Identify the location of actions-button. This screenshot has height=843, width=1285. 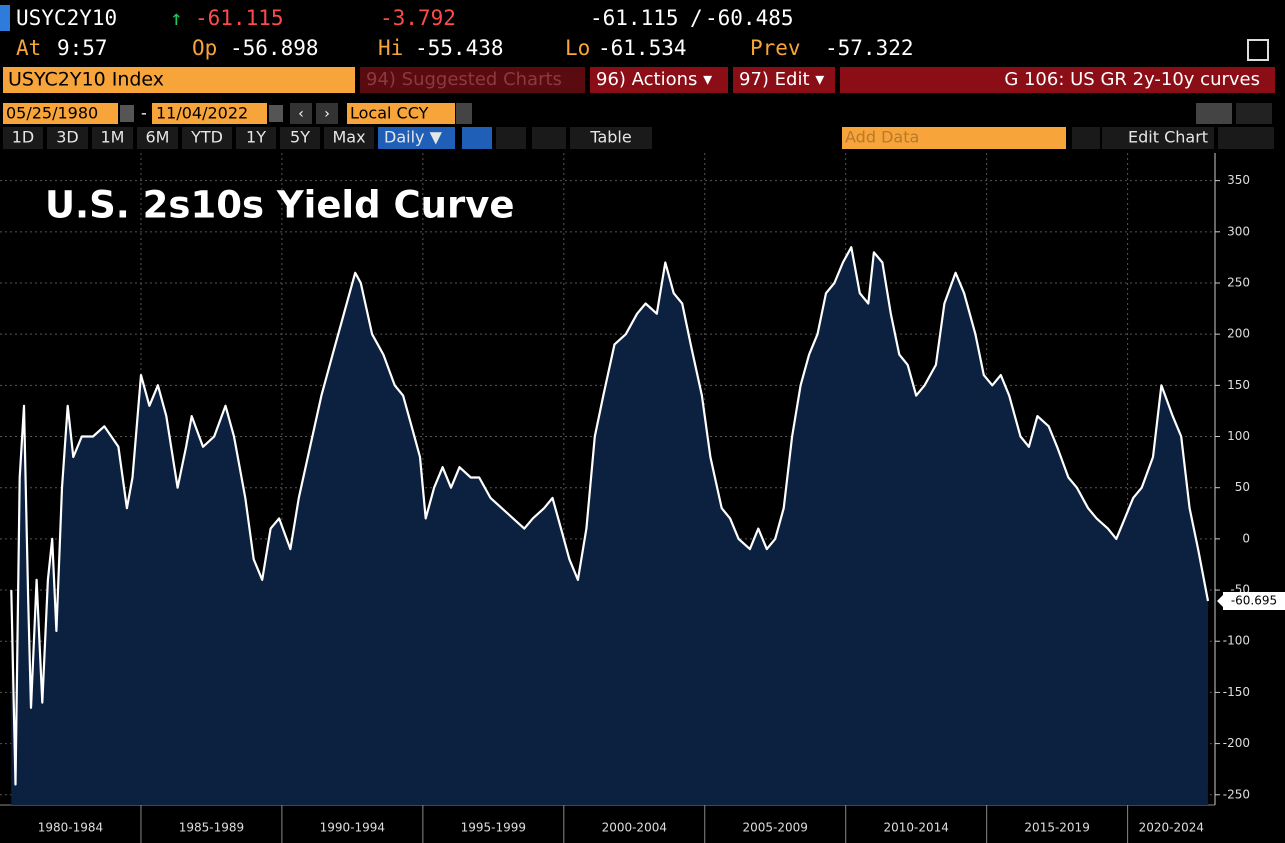
(659, 80).